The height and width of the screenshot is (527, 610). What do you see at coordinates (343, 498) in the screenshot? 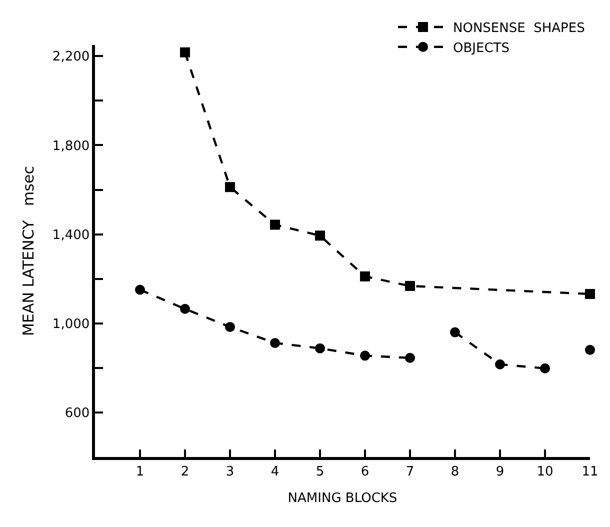
I see `x-axis-title: NAMING BLOCKS` at bounding box center [343, 498].